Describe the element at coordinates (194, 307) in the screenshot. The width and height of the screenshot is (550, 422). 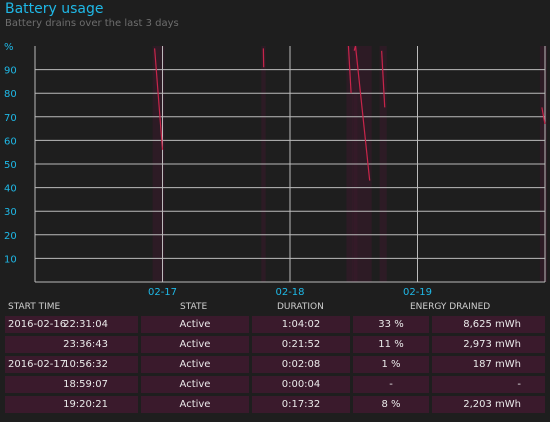
I see `col-state: STATE` at that location.